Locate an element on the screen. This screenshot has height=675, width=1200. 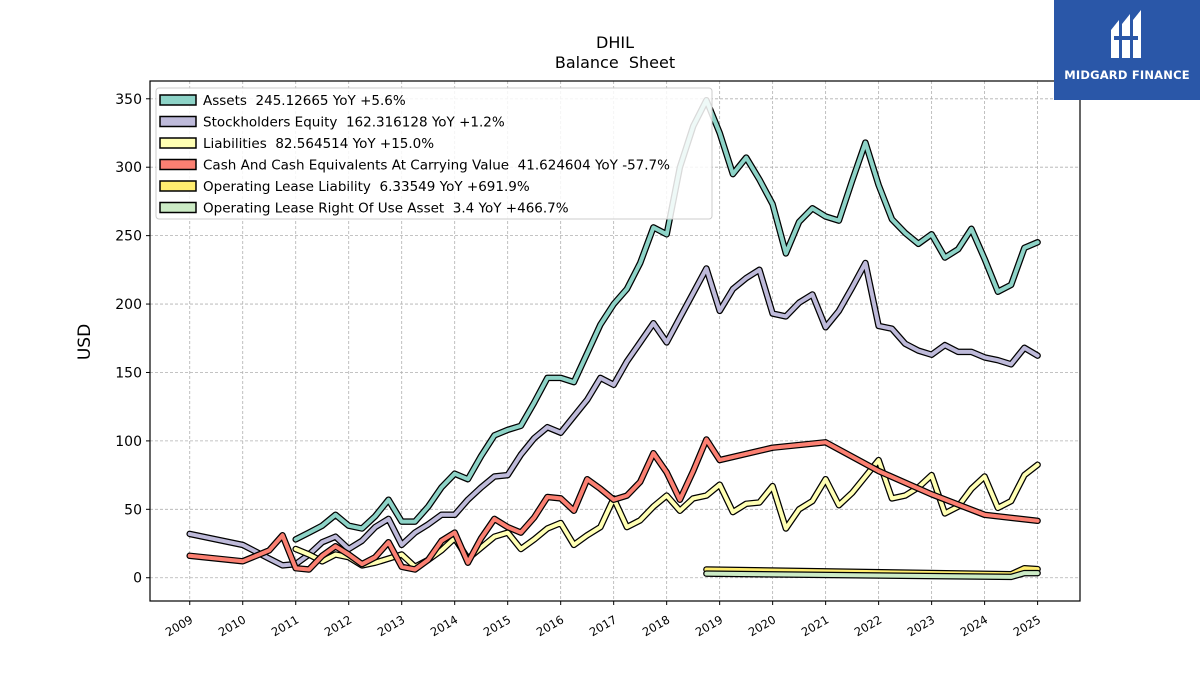
y-tick-label: 150 is located at coordinates (128, 373).